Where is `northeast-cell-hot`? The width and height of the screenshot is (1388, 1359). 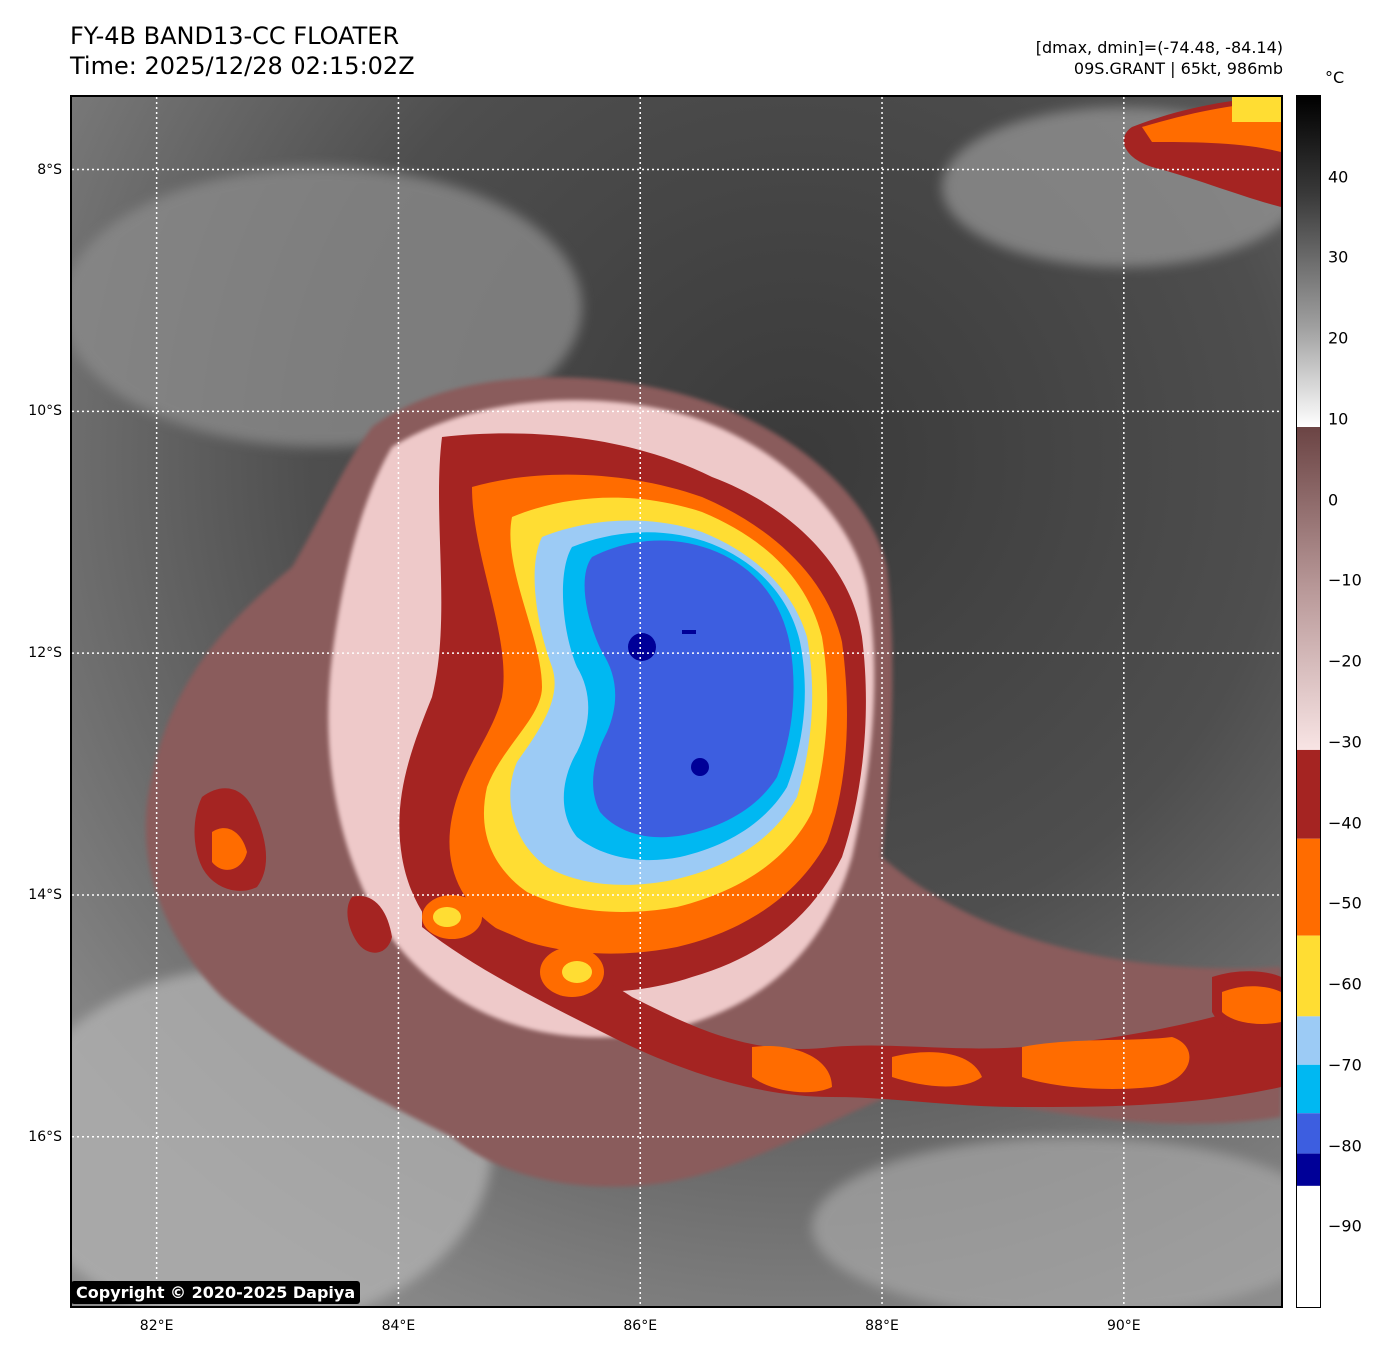 northeast-cell-hot is located at coordinates (1256, 109).